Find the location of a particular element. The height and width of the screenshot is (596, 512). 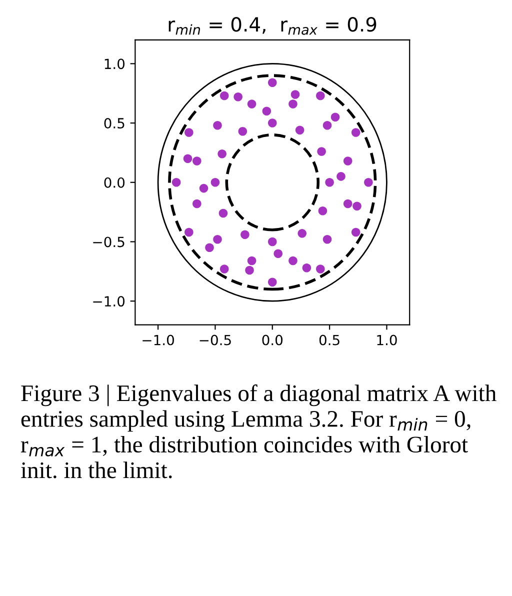

chart-title: r$_{min}$ = 0.4, r$_{max}$ = 0.9 is located at coordinates (272, 26).